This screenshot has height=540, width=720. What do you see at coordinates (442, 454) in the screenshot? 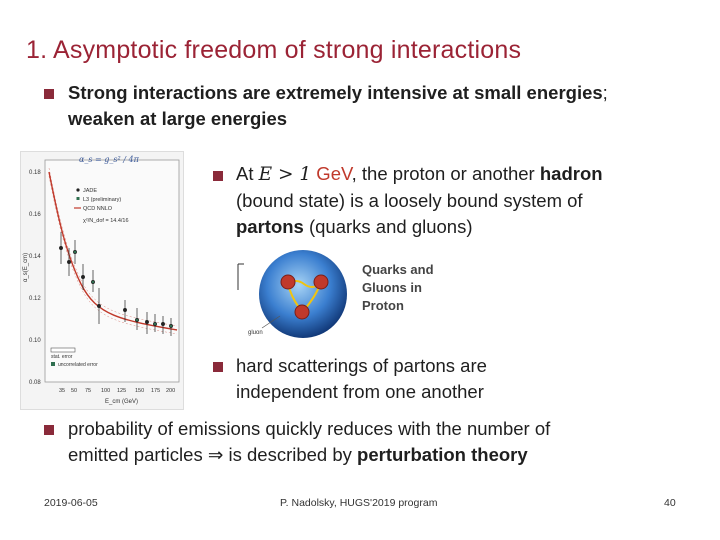
I see `bullet-4-bold: perturbation theory` at bounding box center [442, 454].